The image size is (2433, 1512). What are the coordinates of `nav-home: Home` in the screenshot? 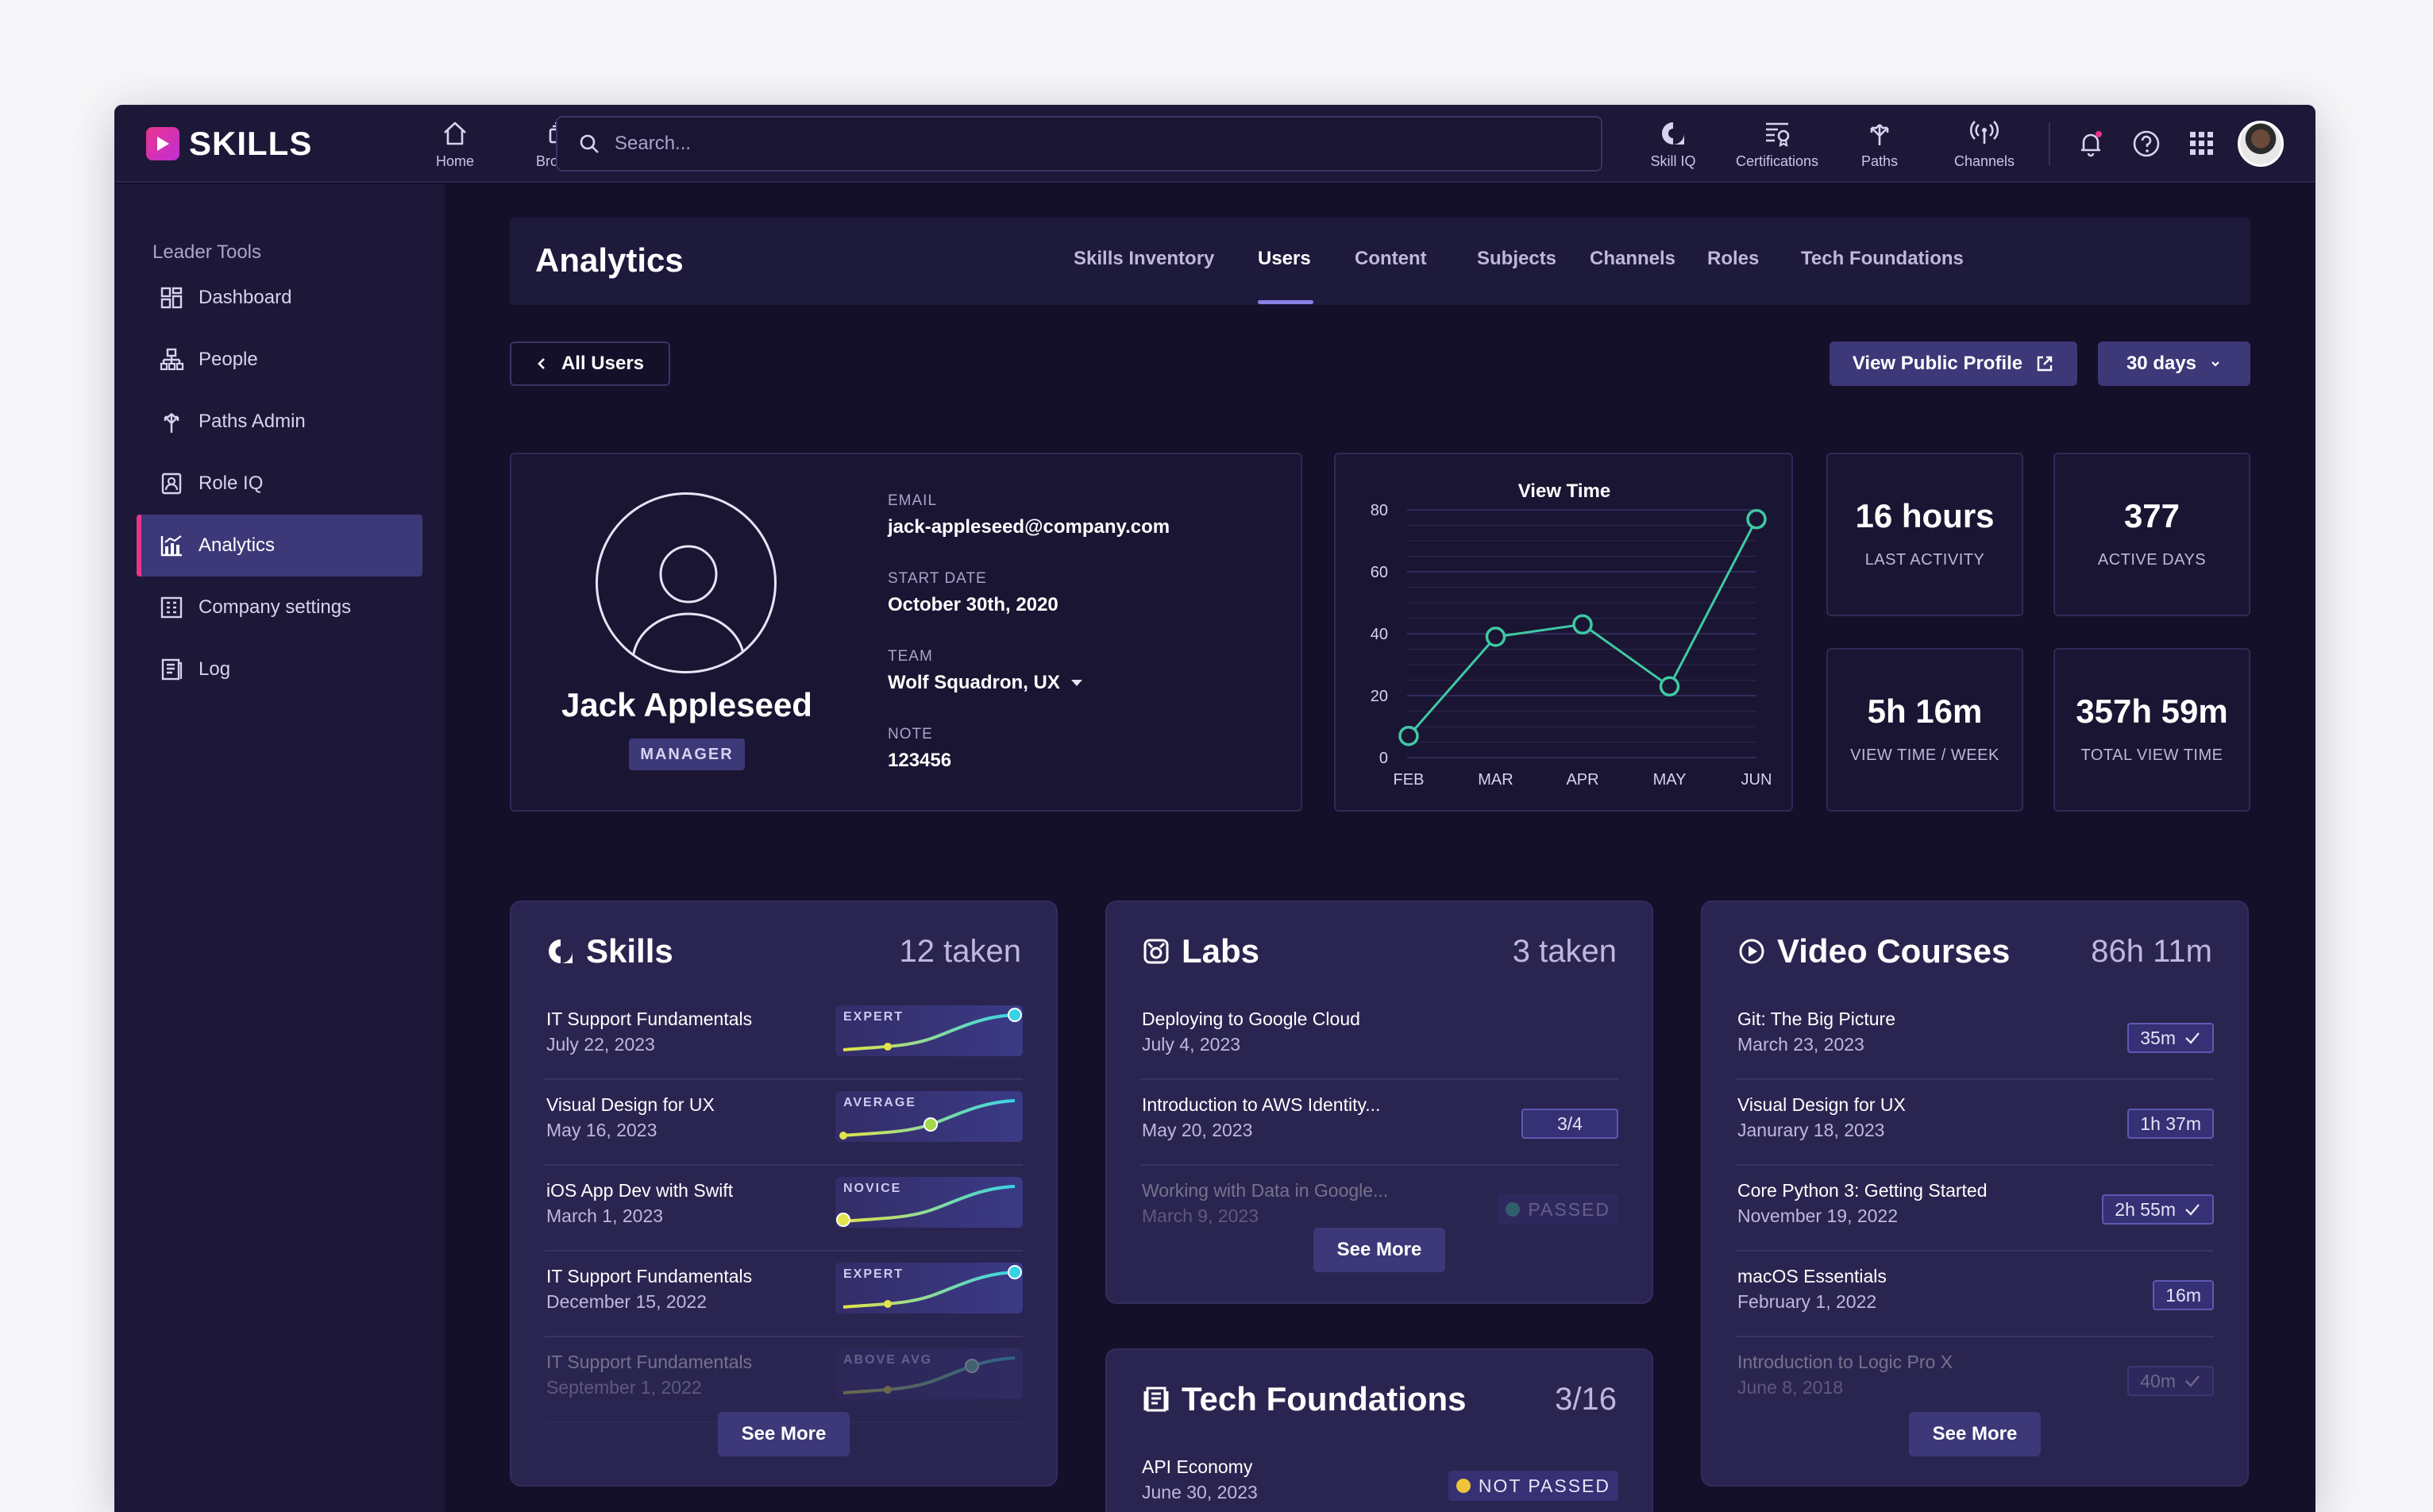 It's located at (455, 143).